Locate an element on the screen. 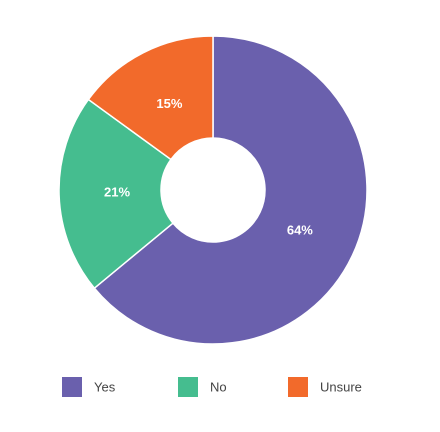  data-label: 21% is located at coordinates (117, 191).